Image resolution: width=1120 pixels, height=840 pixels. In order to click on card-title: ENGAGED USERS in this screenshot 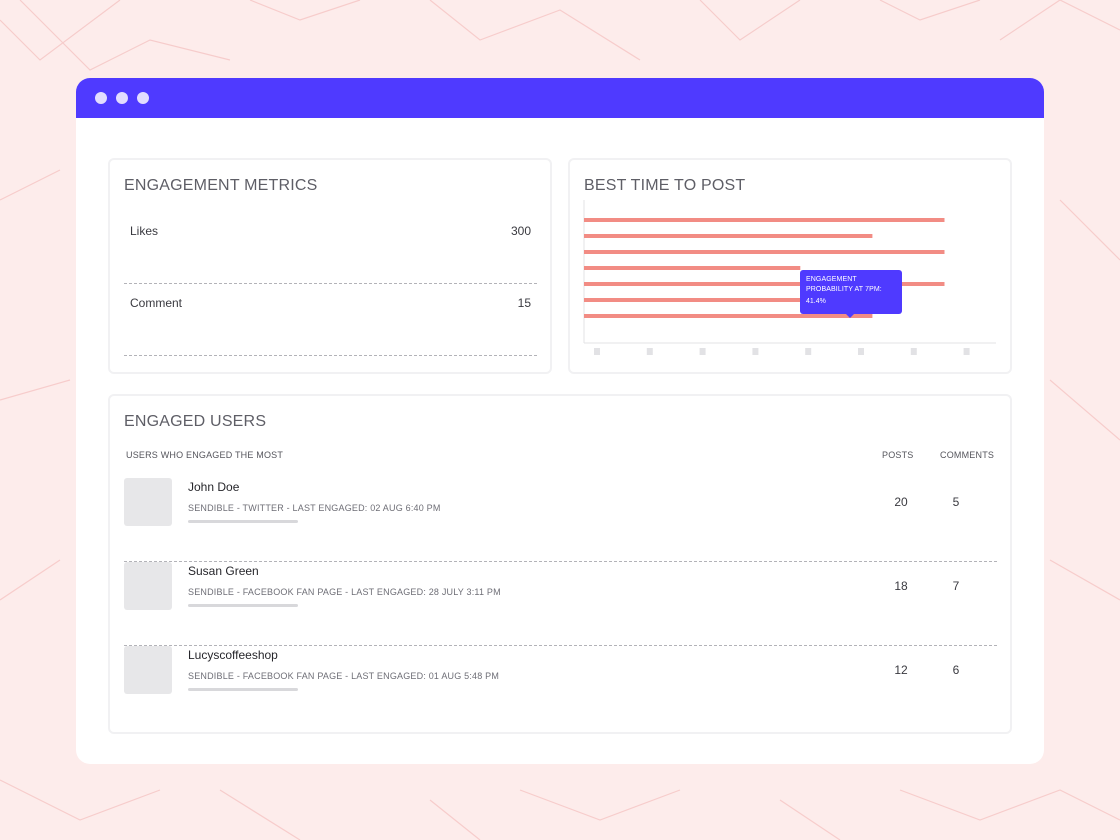, I will do `click(195, 421)`.